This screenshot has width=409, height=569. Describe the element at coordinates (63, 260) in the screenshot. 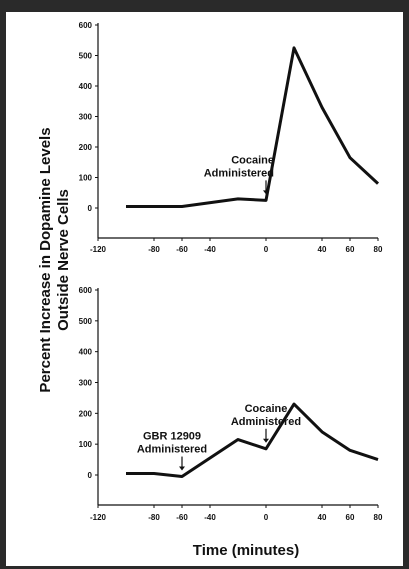

I see `y-axis-label-line2: Outside Nerve Cells` at that location.